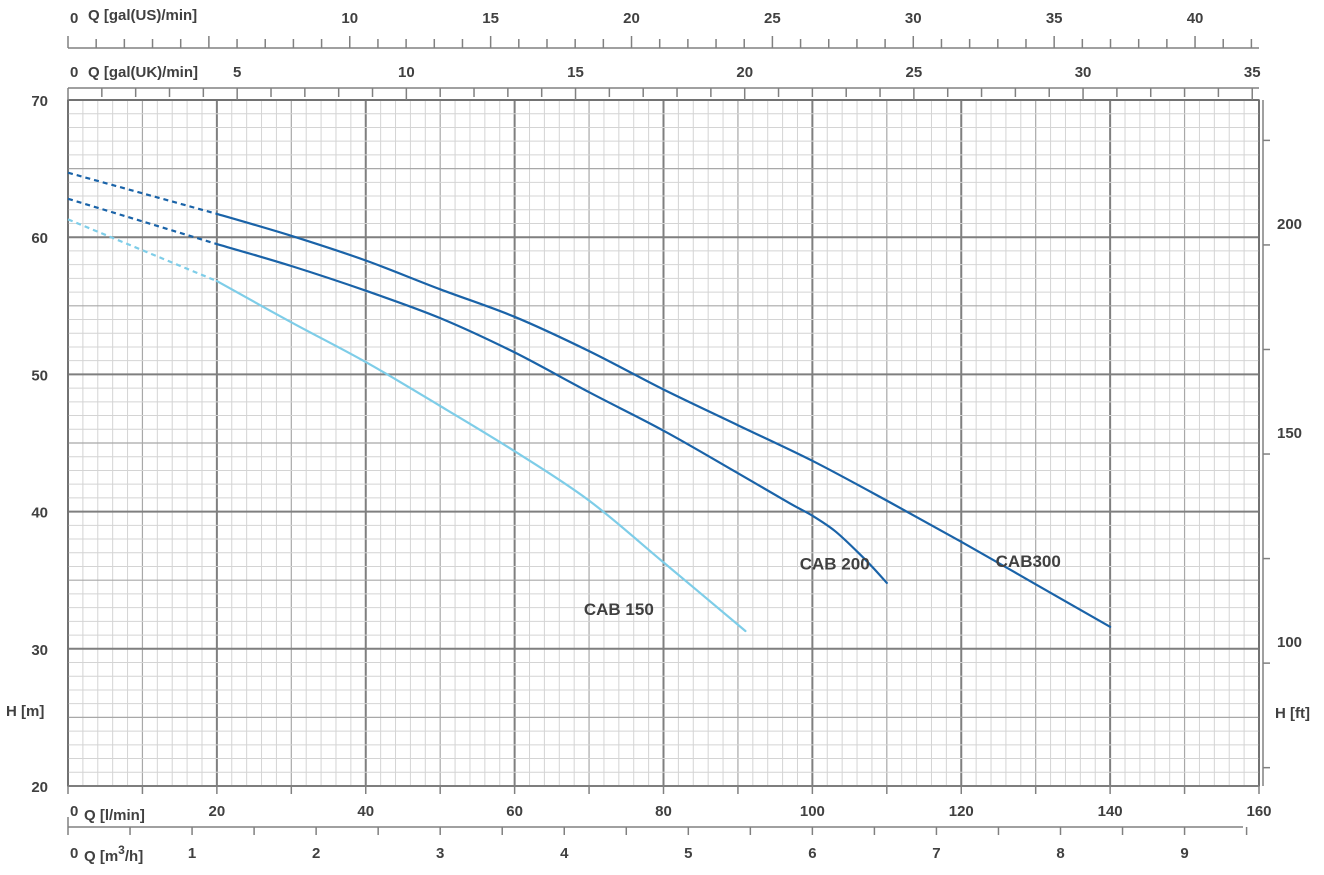 This screenshot has width=1324, height=875. I want to click on x-axis-lmin-tick-label: 80, so click(663, 811).